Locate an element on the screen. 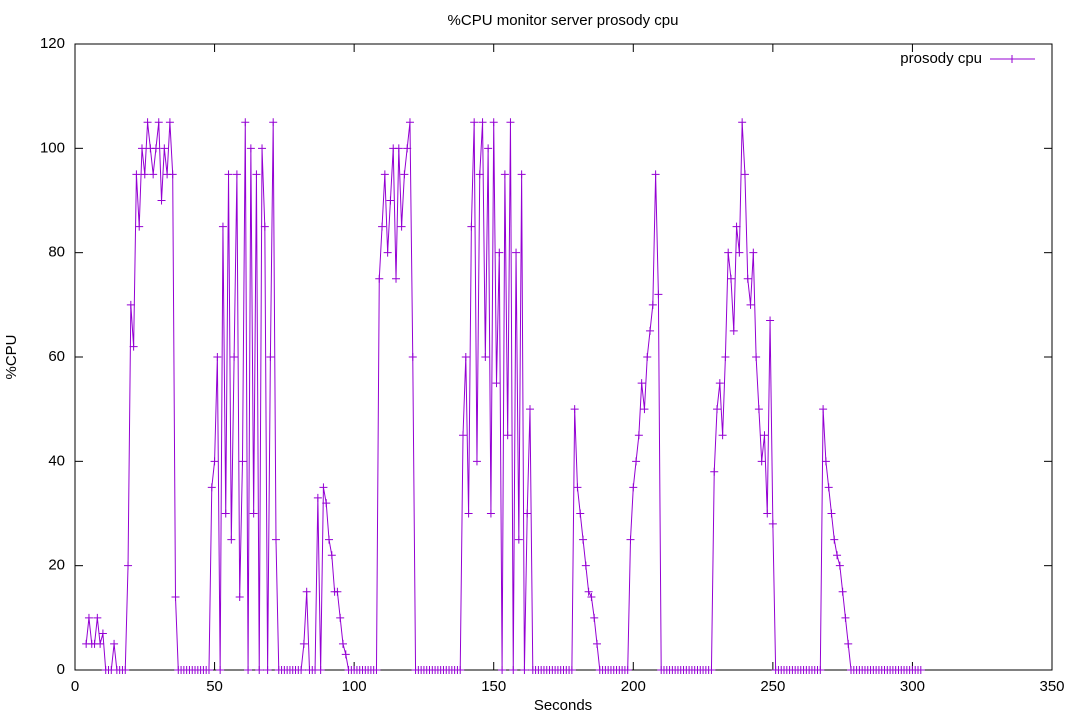  x-axis-label: Seconds is located at coordinates (563, 705).